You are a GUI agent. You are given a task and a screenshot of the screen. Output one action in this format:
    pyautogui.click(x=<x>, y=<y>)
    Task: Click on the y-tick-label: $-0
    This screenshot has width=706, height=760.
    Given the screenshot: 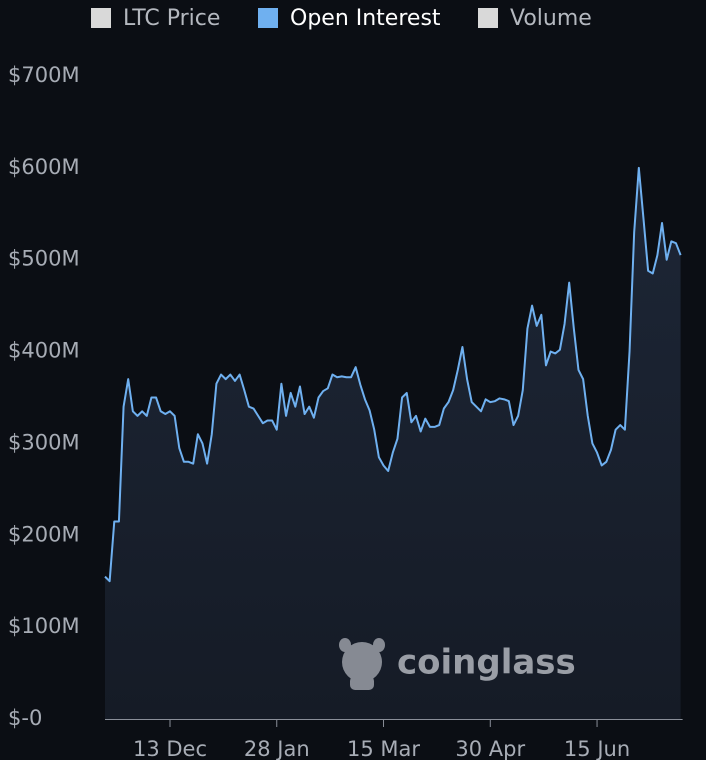 What is the action you would take?
    pyautogui.click(x=25, y=718)
    